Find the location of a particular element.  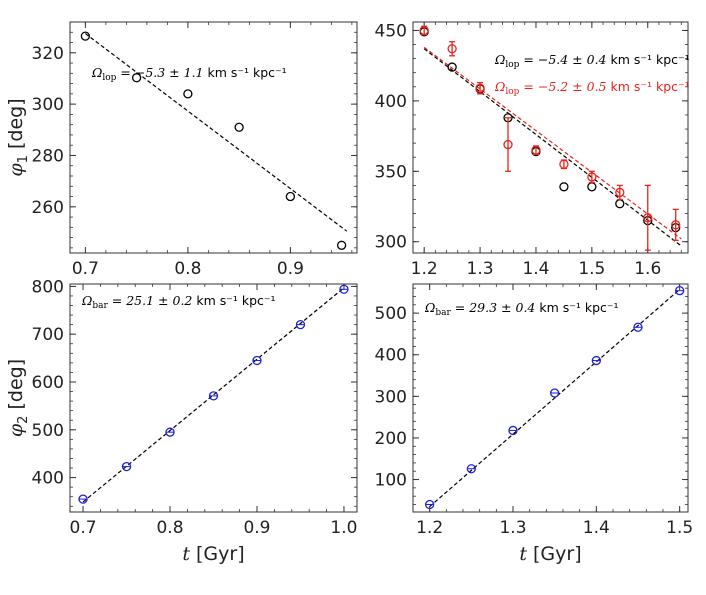

annotation-value: = −5.4 ± 0.4 is located at coordinates (564, 59).